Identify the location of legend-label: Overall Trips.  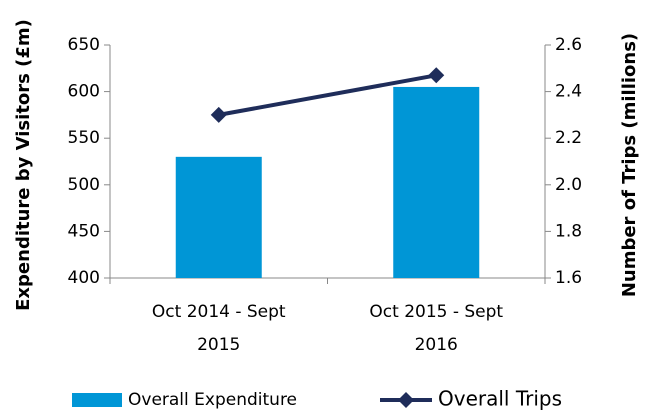
(500, 399).